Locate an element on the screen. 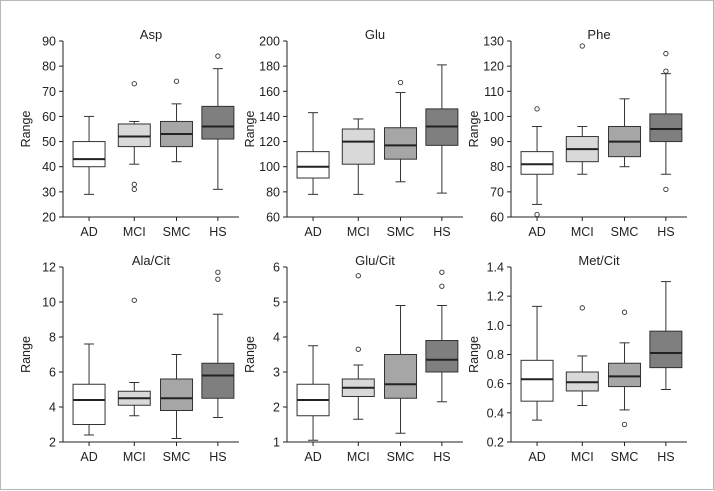 Image resolution: width=714 pixels, height=491 pixels. y-tick-label: 0.8 is located at coordinates (495, 355).